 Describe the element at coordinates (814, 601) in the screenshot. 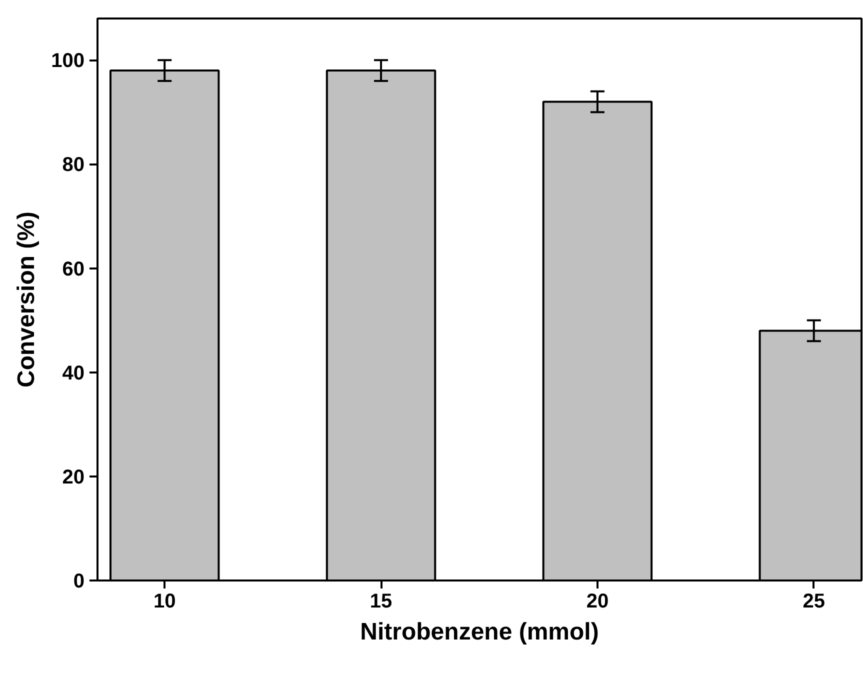

I see `x-tick-label: 25` at that location.